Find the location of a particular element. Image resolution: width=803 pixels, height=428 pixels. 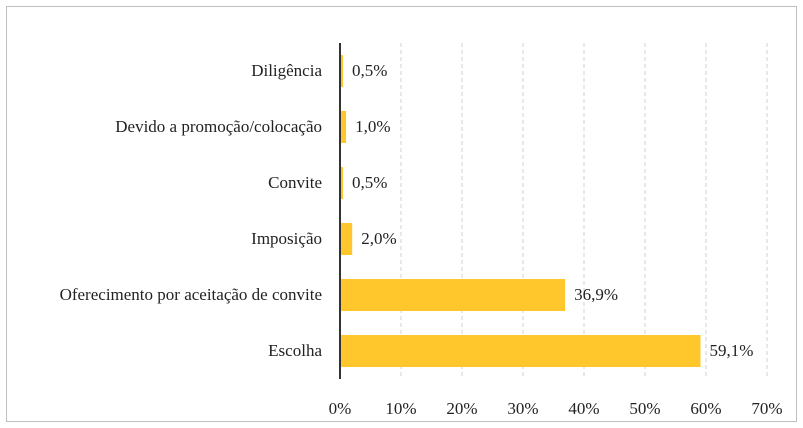

x-tick-label: 30% is located at coordinates (522, 408).